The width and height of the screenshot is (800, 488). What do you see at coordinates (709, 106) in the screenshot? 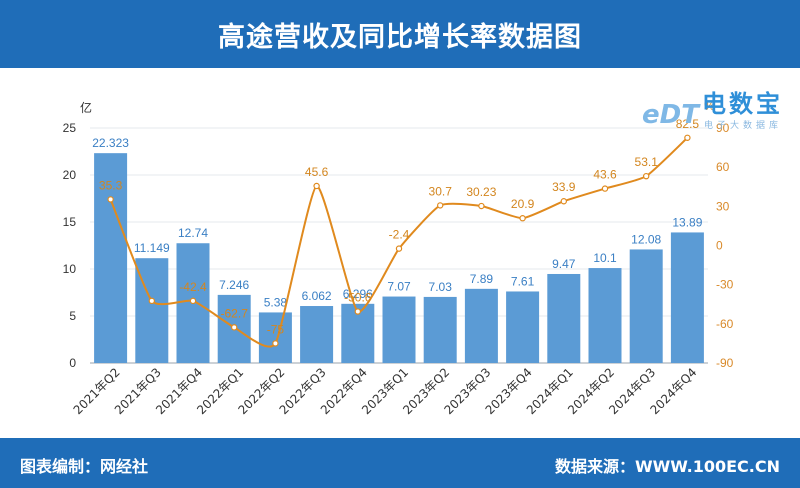
I see `y-unit-right: %` at bounding box center [709, 106].